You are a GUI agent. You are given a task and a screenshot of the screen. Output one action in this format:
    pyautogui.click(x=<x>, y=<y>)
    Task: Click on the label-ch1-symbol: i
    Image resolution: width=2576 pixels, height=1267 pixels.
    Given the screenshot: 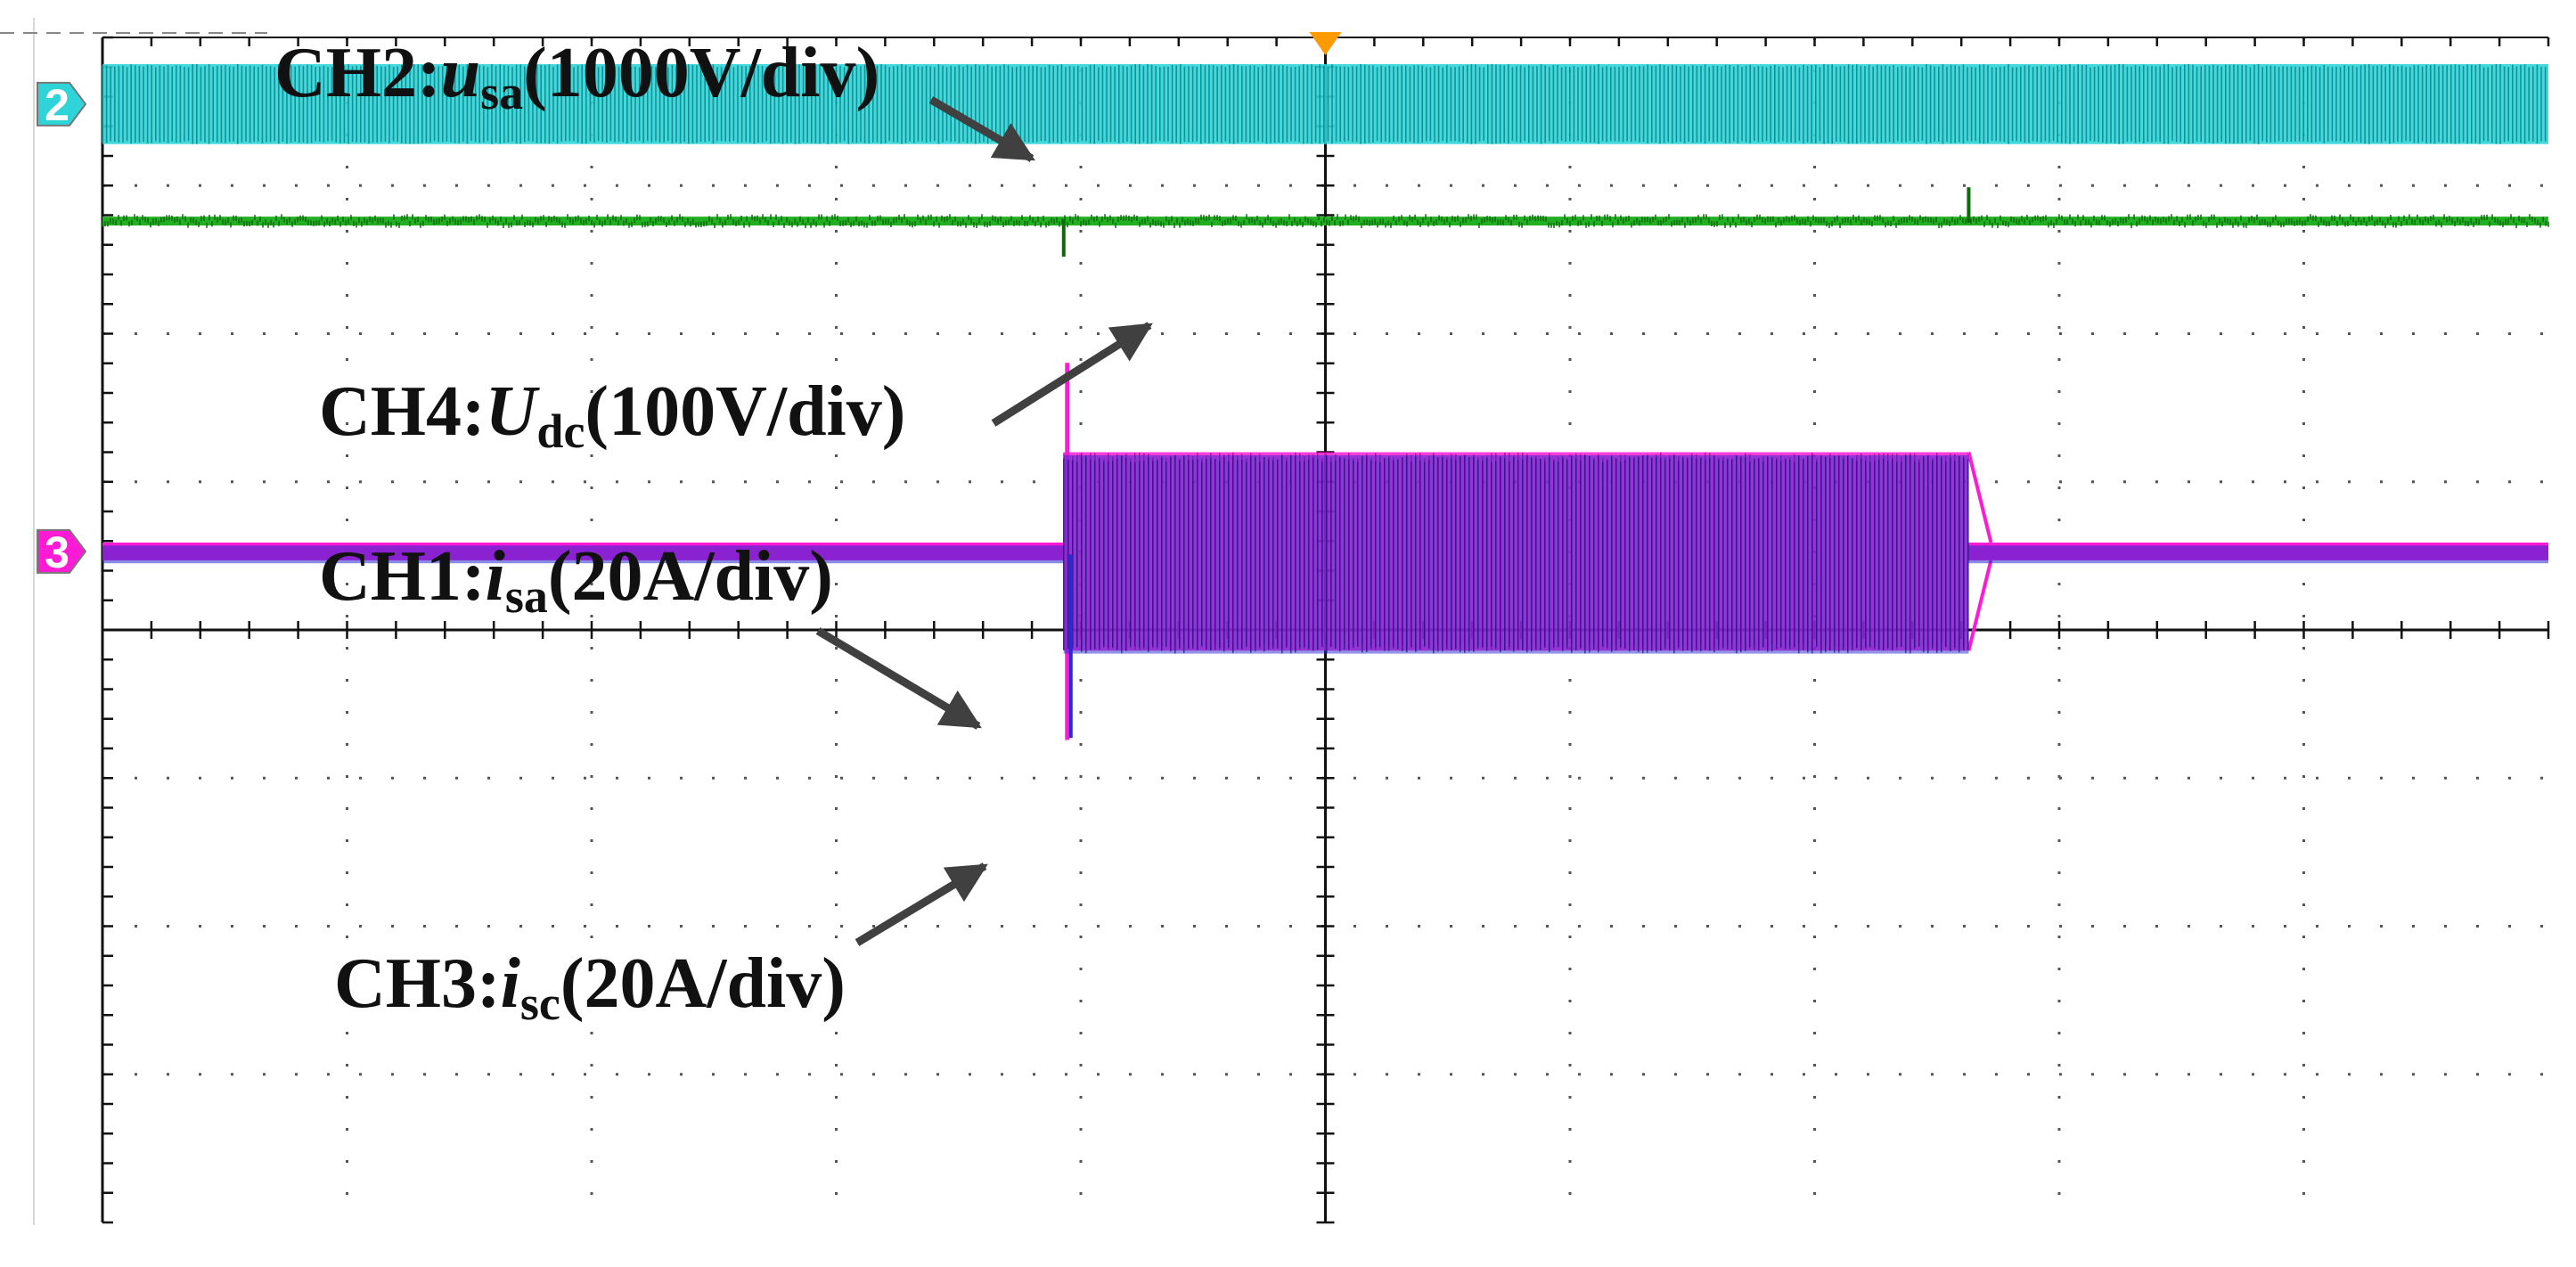 What is the action you would take?
    pyautogui.click(x=495, y=576)
    